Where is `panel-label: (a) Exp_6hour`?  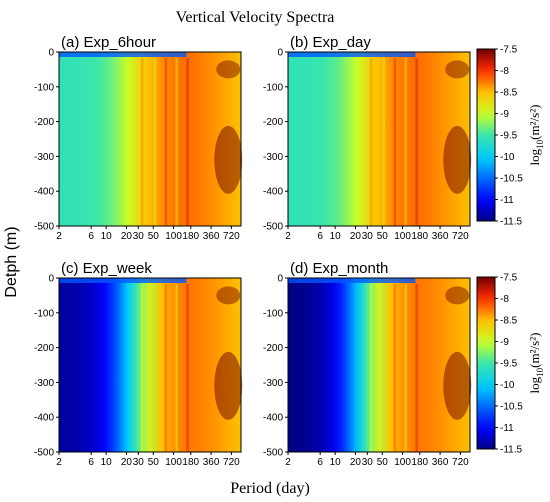 panel-label: (a) Exp_6hour is located at coordinates (108, 42).